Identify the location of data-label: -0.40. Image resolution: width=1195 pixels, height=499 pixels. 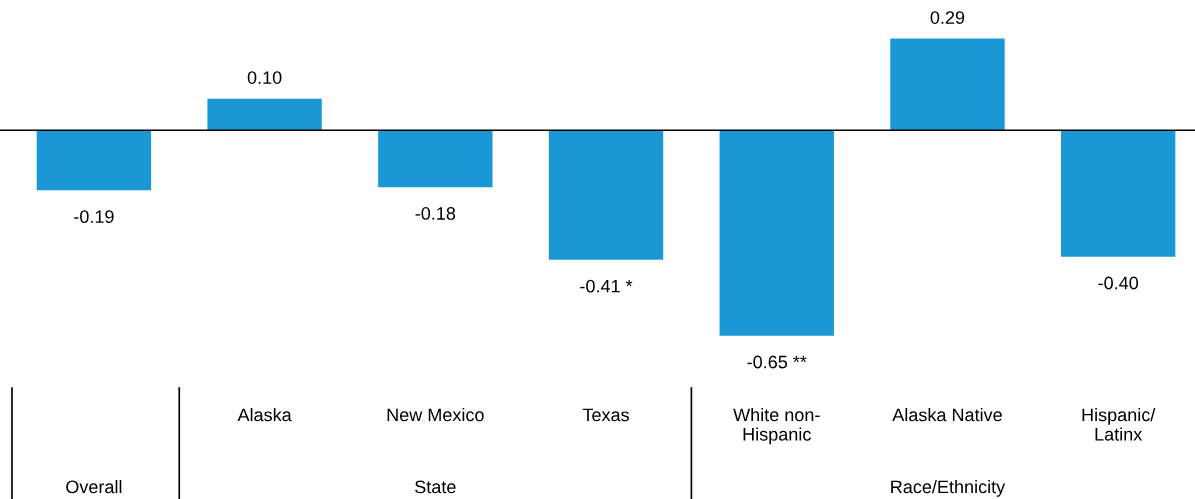
(1118, 283).